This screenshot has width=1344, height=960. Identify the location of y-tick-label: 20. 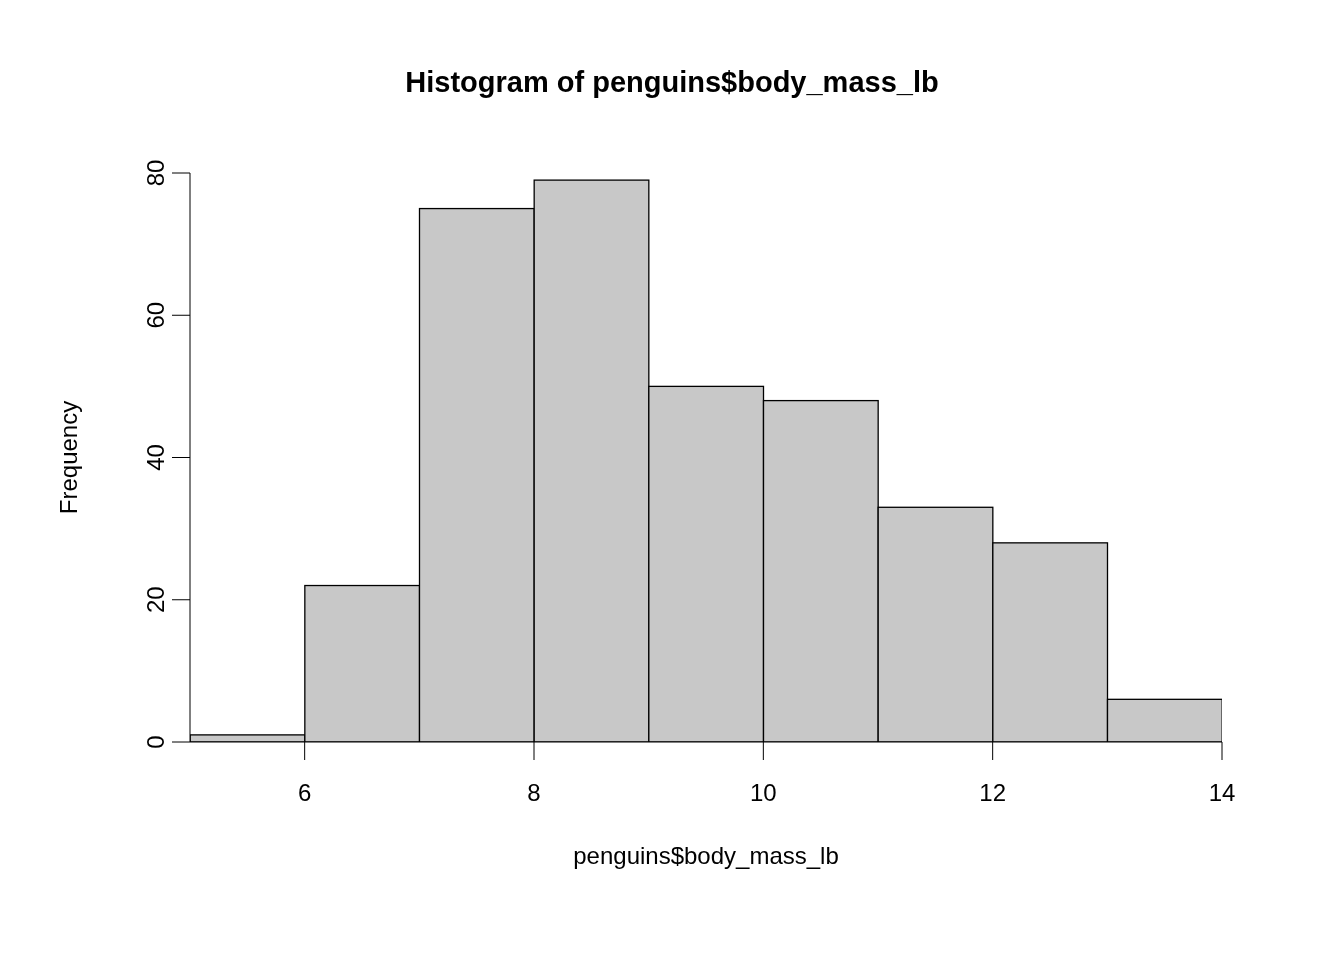
(155, 600).